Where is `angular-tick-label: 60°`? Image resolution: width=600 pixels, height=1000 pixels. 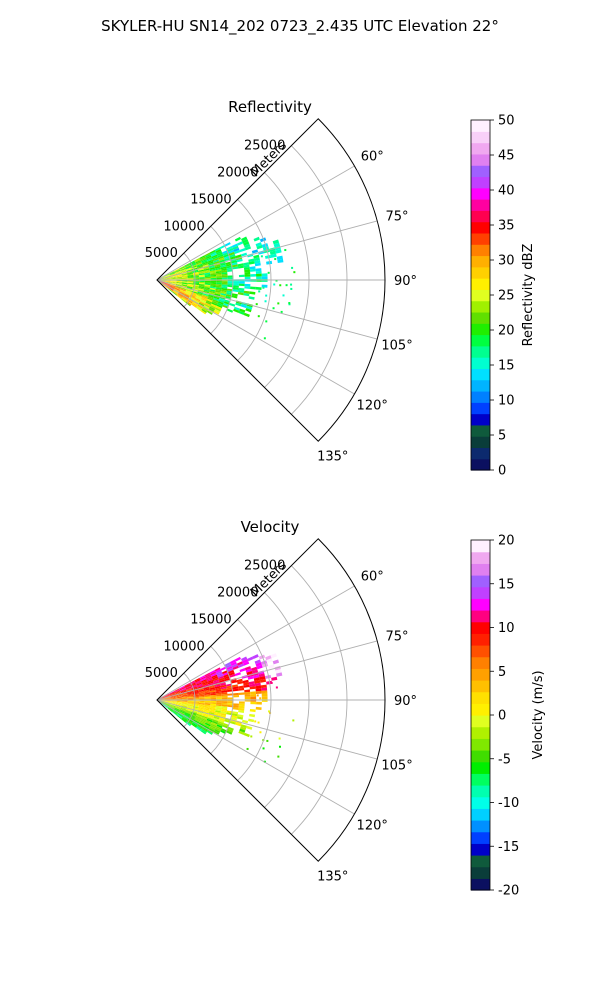 angular-tick-label: 60° is located at coordinates (372, 157).